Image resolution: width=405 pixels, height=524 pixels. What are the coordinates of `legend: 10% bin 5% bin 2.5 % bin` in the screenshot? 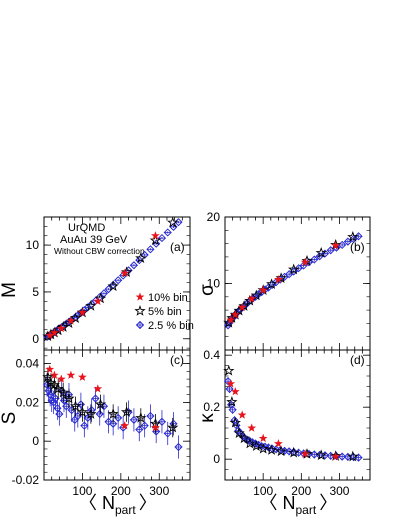 It's located at (164, 312).